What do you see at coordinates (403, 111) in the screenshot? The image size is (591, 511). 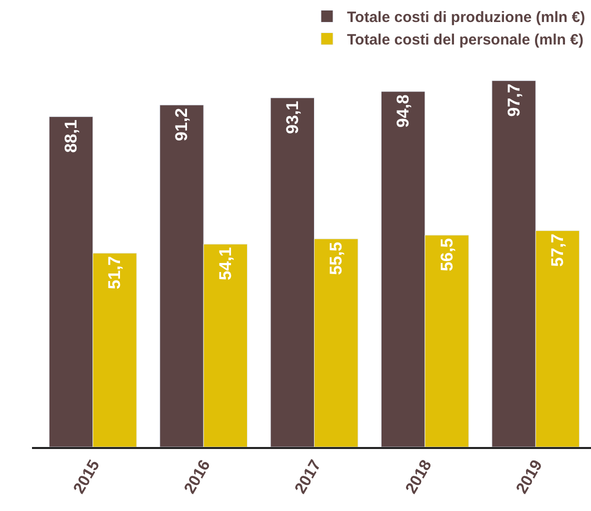 I see `data-label: 94,8` at bounding box center [403, 111].